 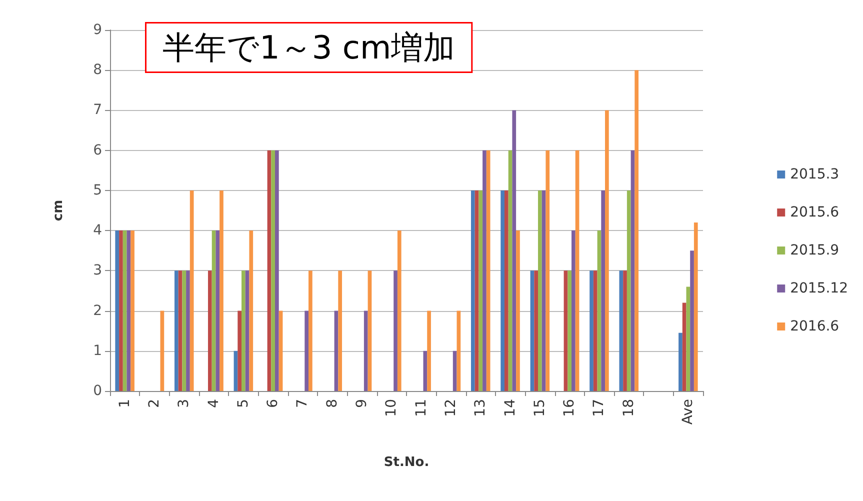 What do you see at coordinates (599, 408) in the screenshot?
I see `x-tick-label: 17` at bounding box center [599, 408].